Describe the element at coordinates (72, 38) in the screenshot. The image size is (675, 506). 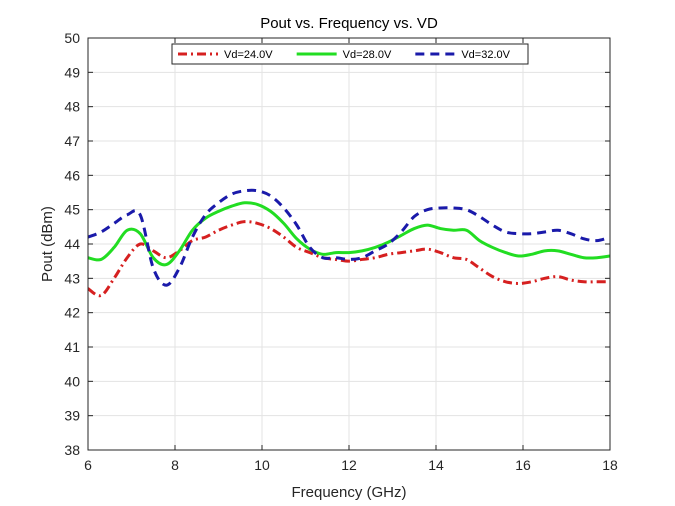
I see `y-tick-label: 50` at that location.